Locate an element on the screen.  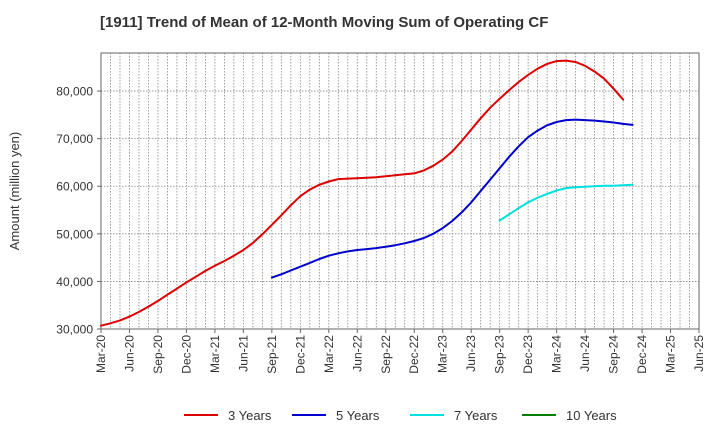
x-tick-label: Sep-21 is located at coordinates (272, 354).